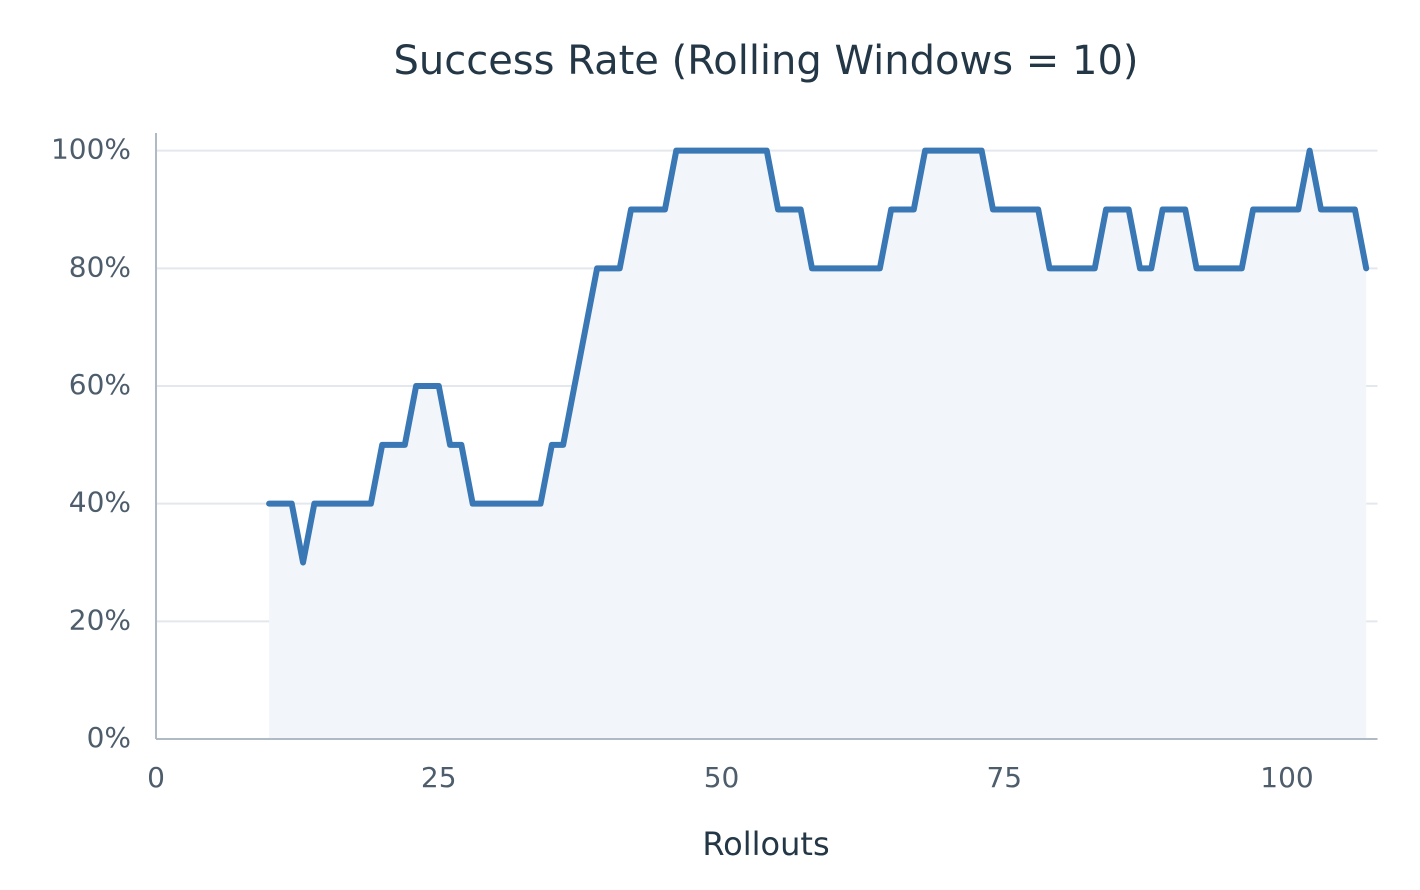  What do you see at coordinates (100, 619) in the screenshot?
I see `y-tick-label: 20%` at bounding box center [100, 619].